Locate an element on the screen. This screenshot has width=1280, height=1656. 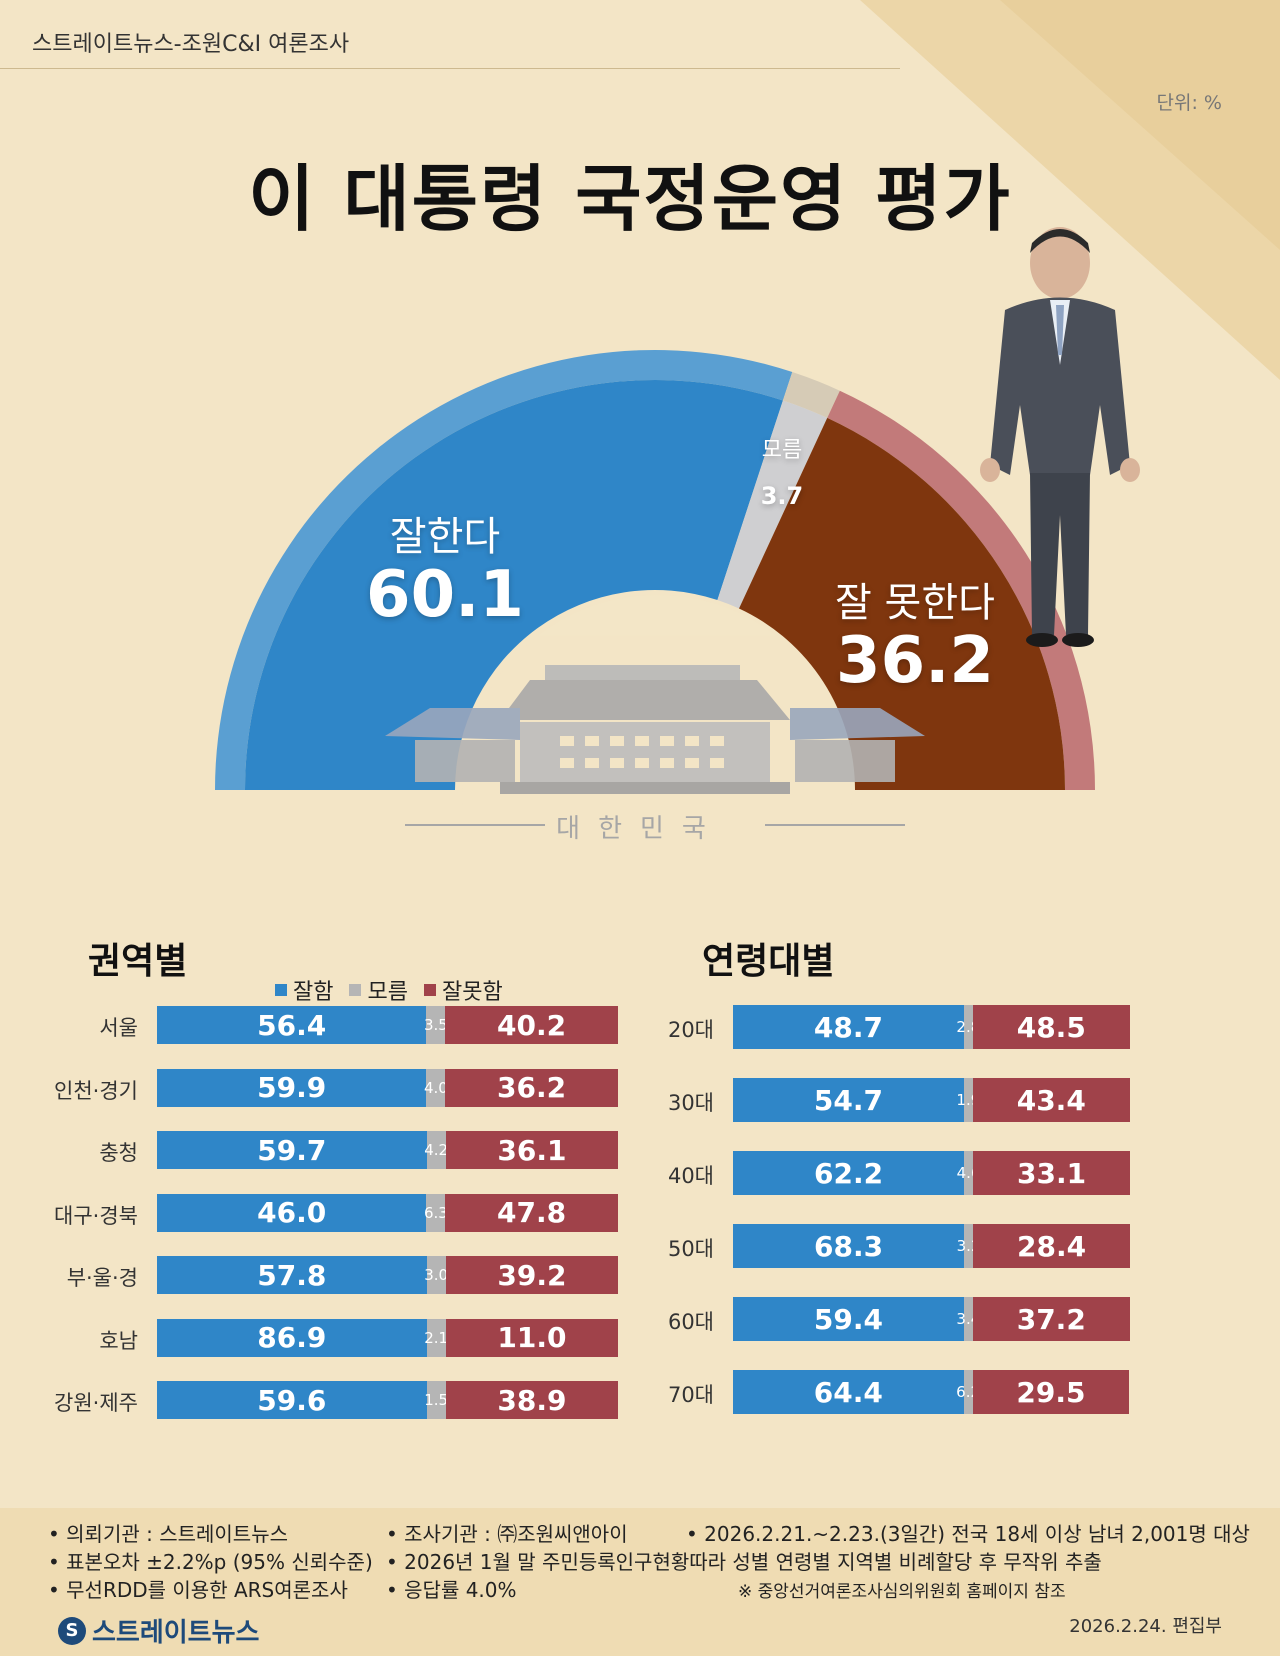
row-label: 20대 is located at coordinates (690, 1030).